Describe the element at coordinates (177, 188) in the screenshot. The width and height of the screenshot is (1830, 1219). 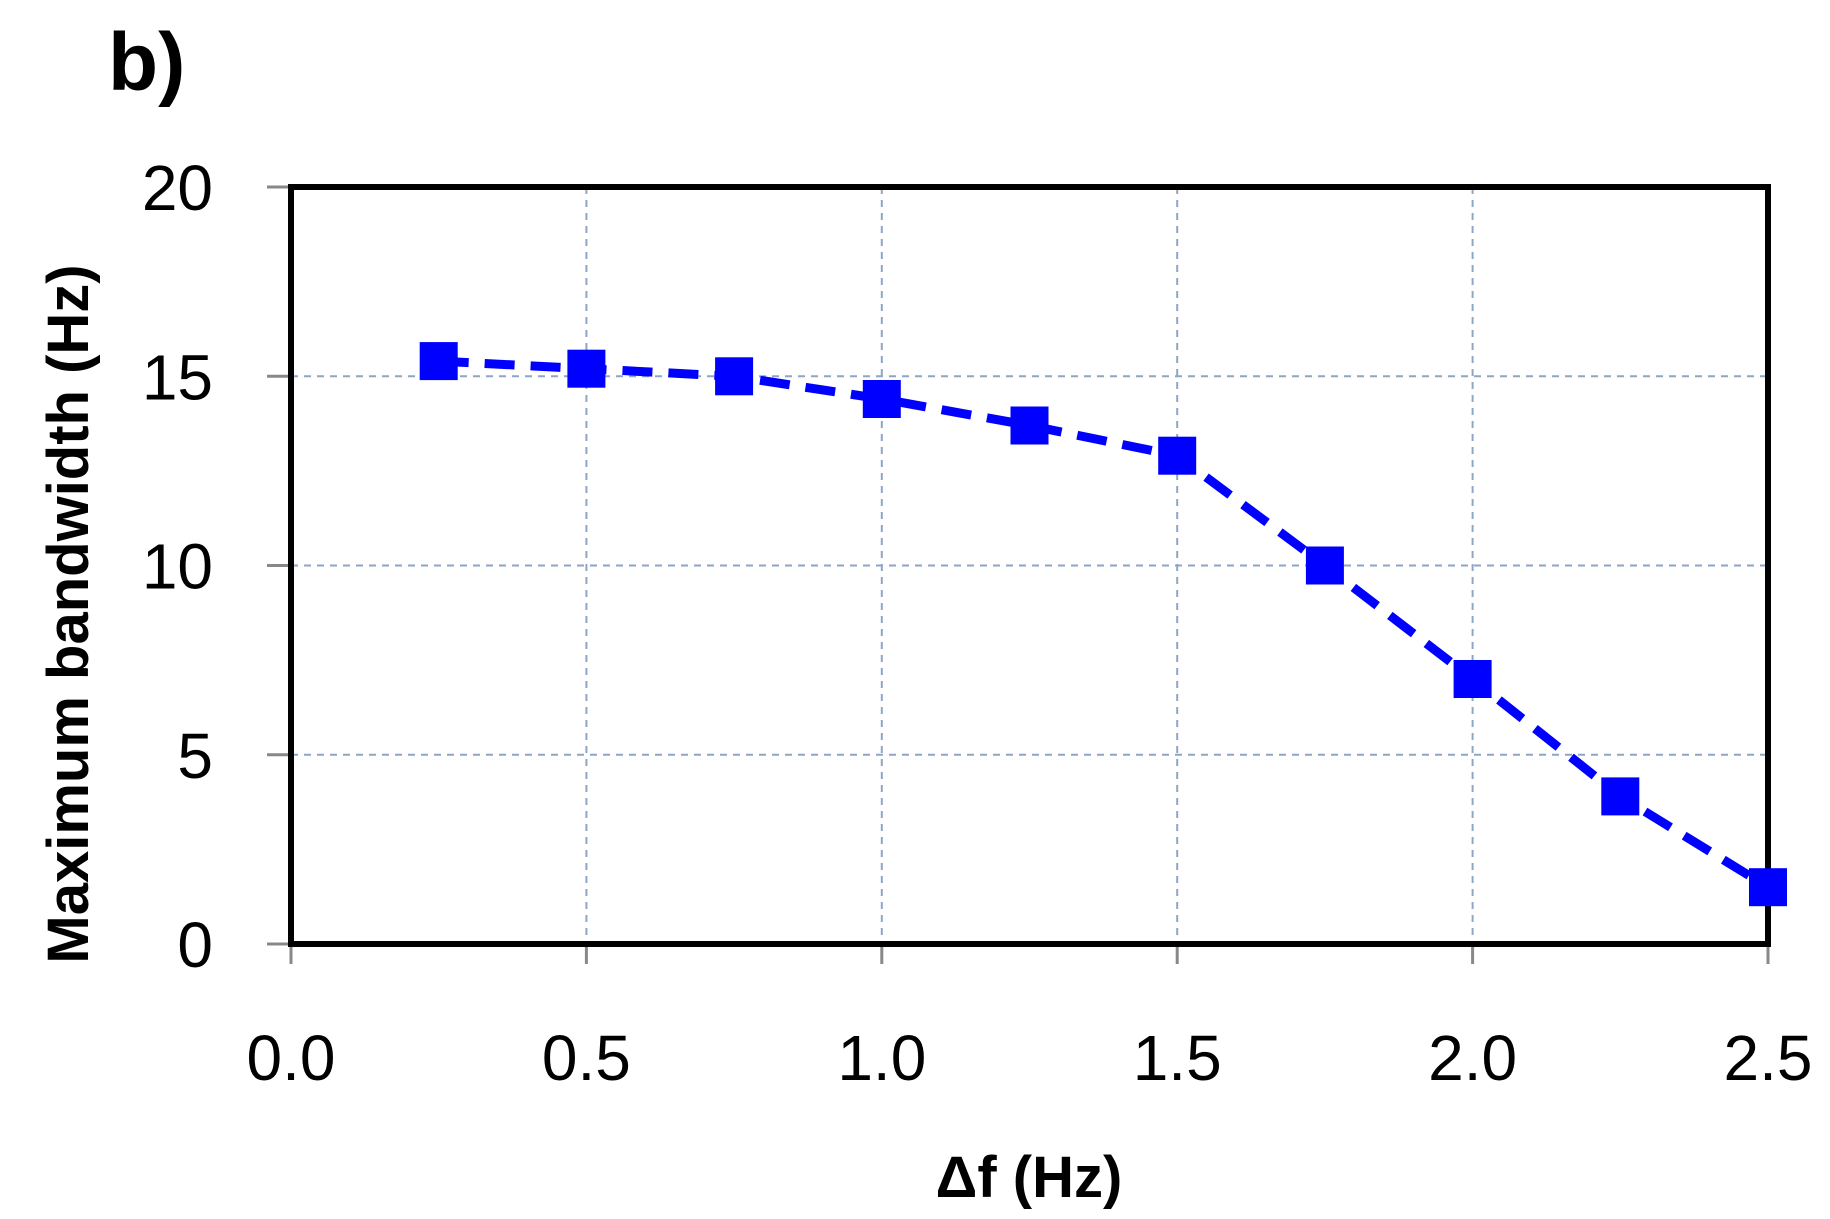
I see `y-tick-label: 20` at that location.